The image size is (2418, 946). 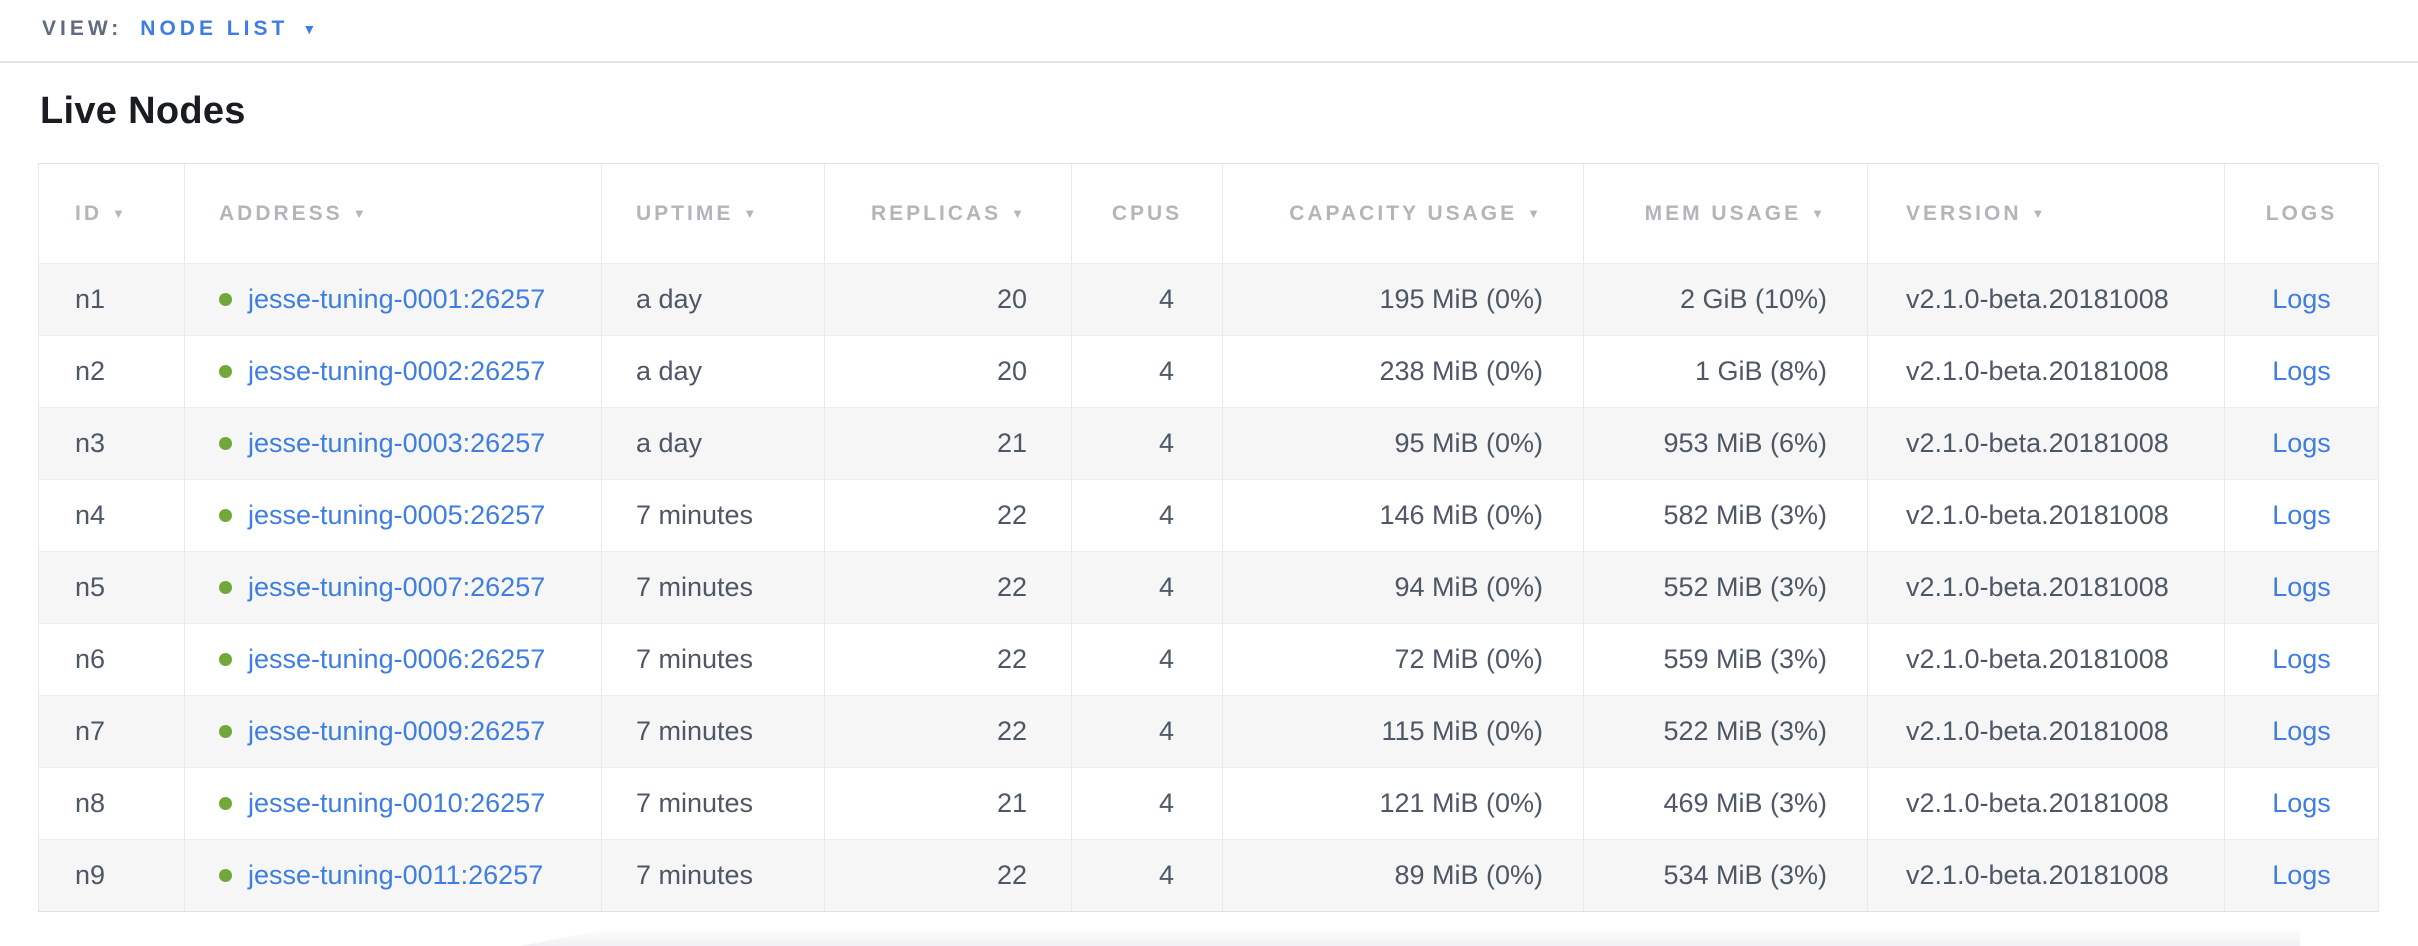 I want to click on node-address-link: jesse-tuning-0011:26257, so click(x=396, y=875).